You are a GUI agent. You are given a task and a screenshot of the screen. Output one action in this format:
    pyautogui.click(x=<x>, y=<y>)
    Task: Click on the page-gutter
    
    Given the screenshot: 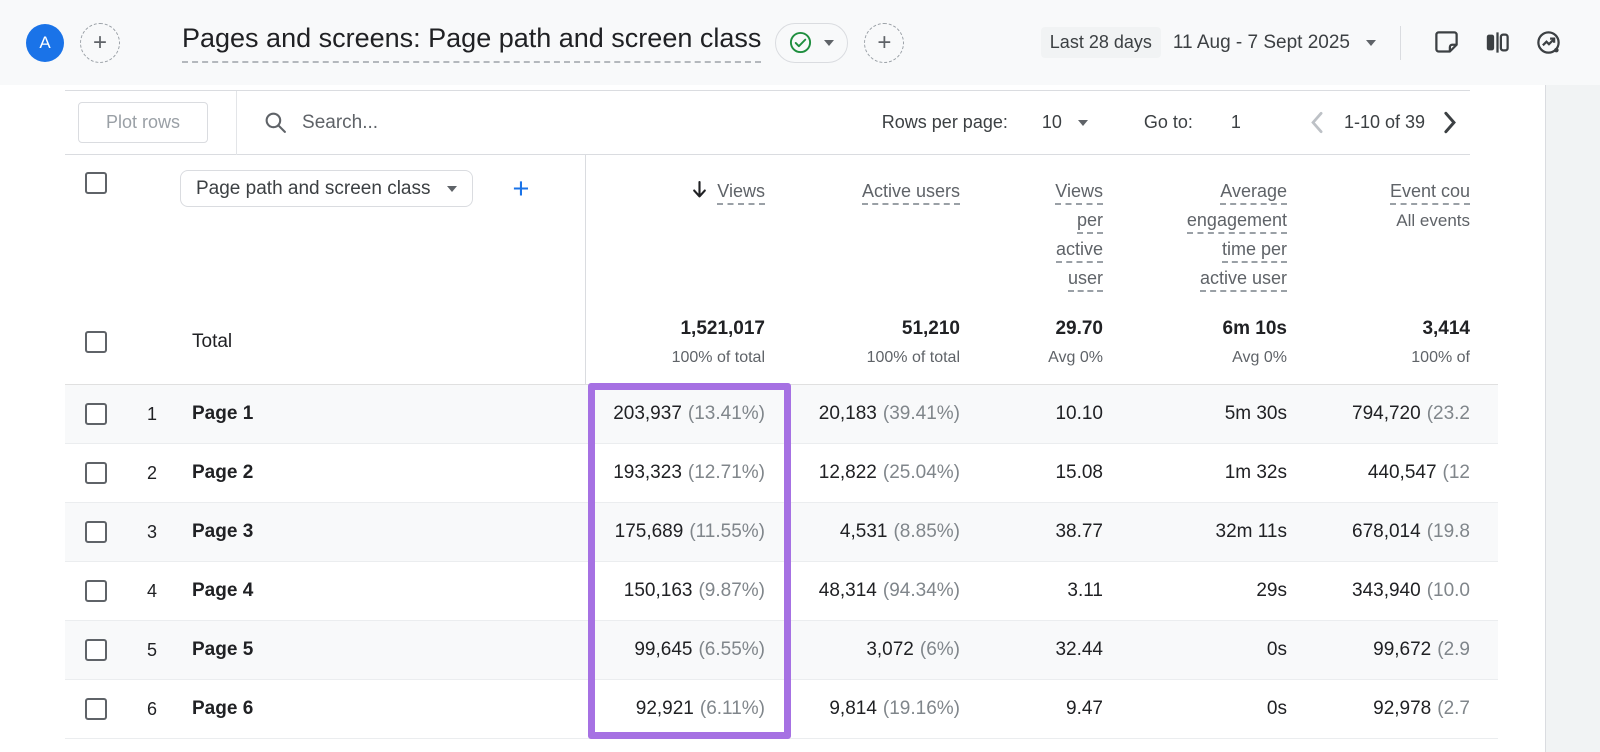 What is the action you would take?
    pyautogui.click(x=1572, y=418)
    